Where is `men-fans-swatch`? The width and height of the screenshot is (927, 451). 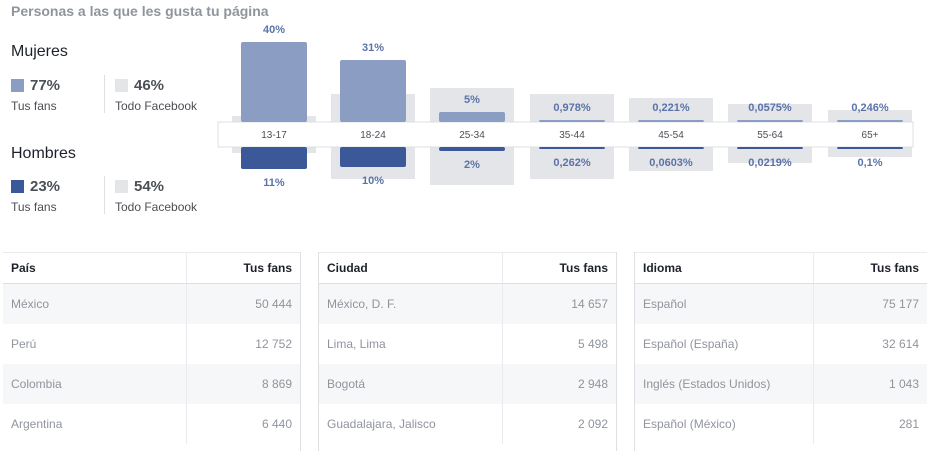
men-fans-swatch is located at coordinates (17, 186).